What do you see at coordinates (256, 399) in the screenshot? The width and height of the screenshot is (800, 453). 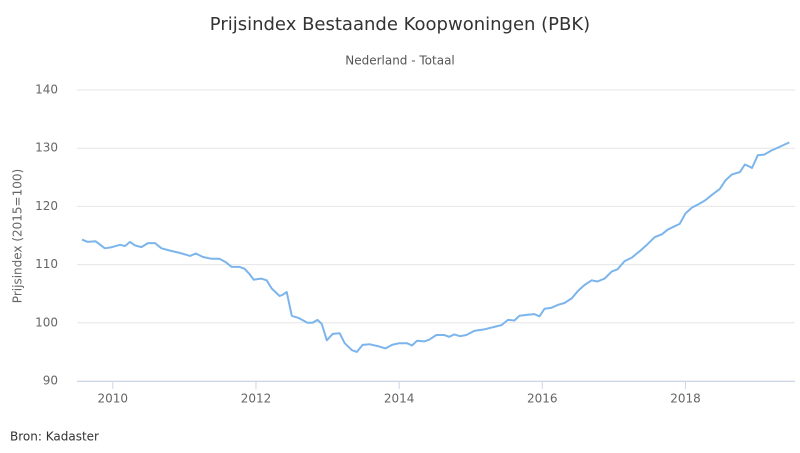 I see `x-tick-label: 2012` at bounding box center [256, 399].